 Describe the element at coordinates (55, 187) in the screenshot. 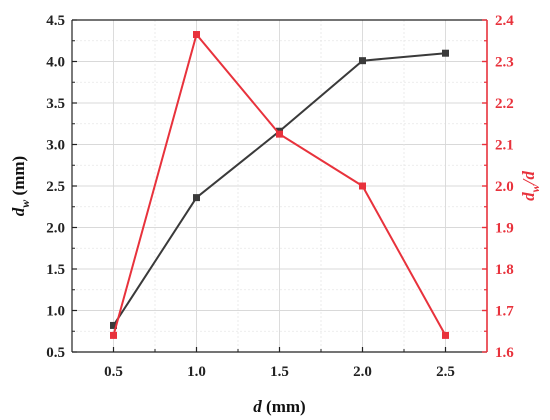

I see `y-left-tick-label: 2.5` at that location.